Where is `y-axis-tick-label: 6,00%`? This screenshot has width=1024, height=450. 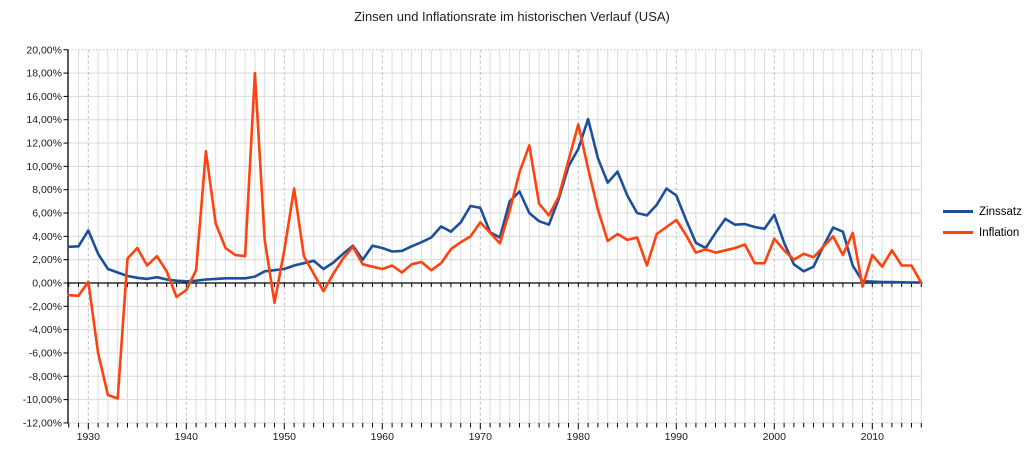
y-axis-tick-label: 6,00% is located at coordinates (47, 214).